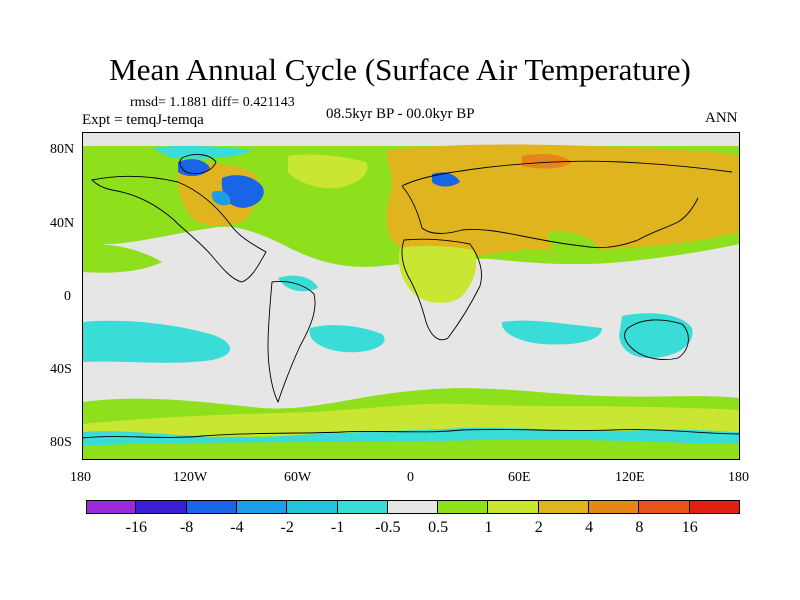  What do you see at coordinates (198, 164) in the screenshot?
I see `coast-greenland` at bounding box center [198, 164].